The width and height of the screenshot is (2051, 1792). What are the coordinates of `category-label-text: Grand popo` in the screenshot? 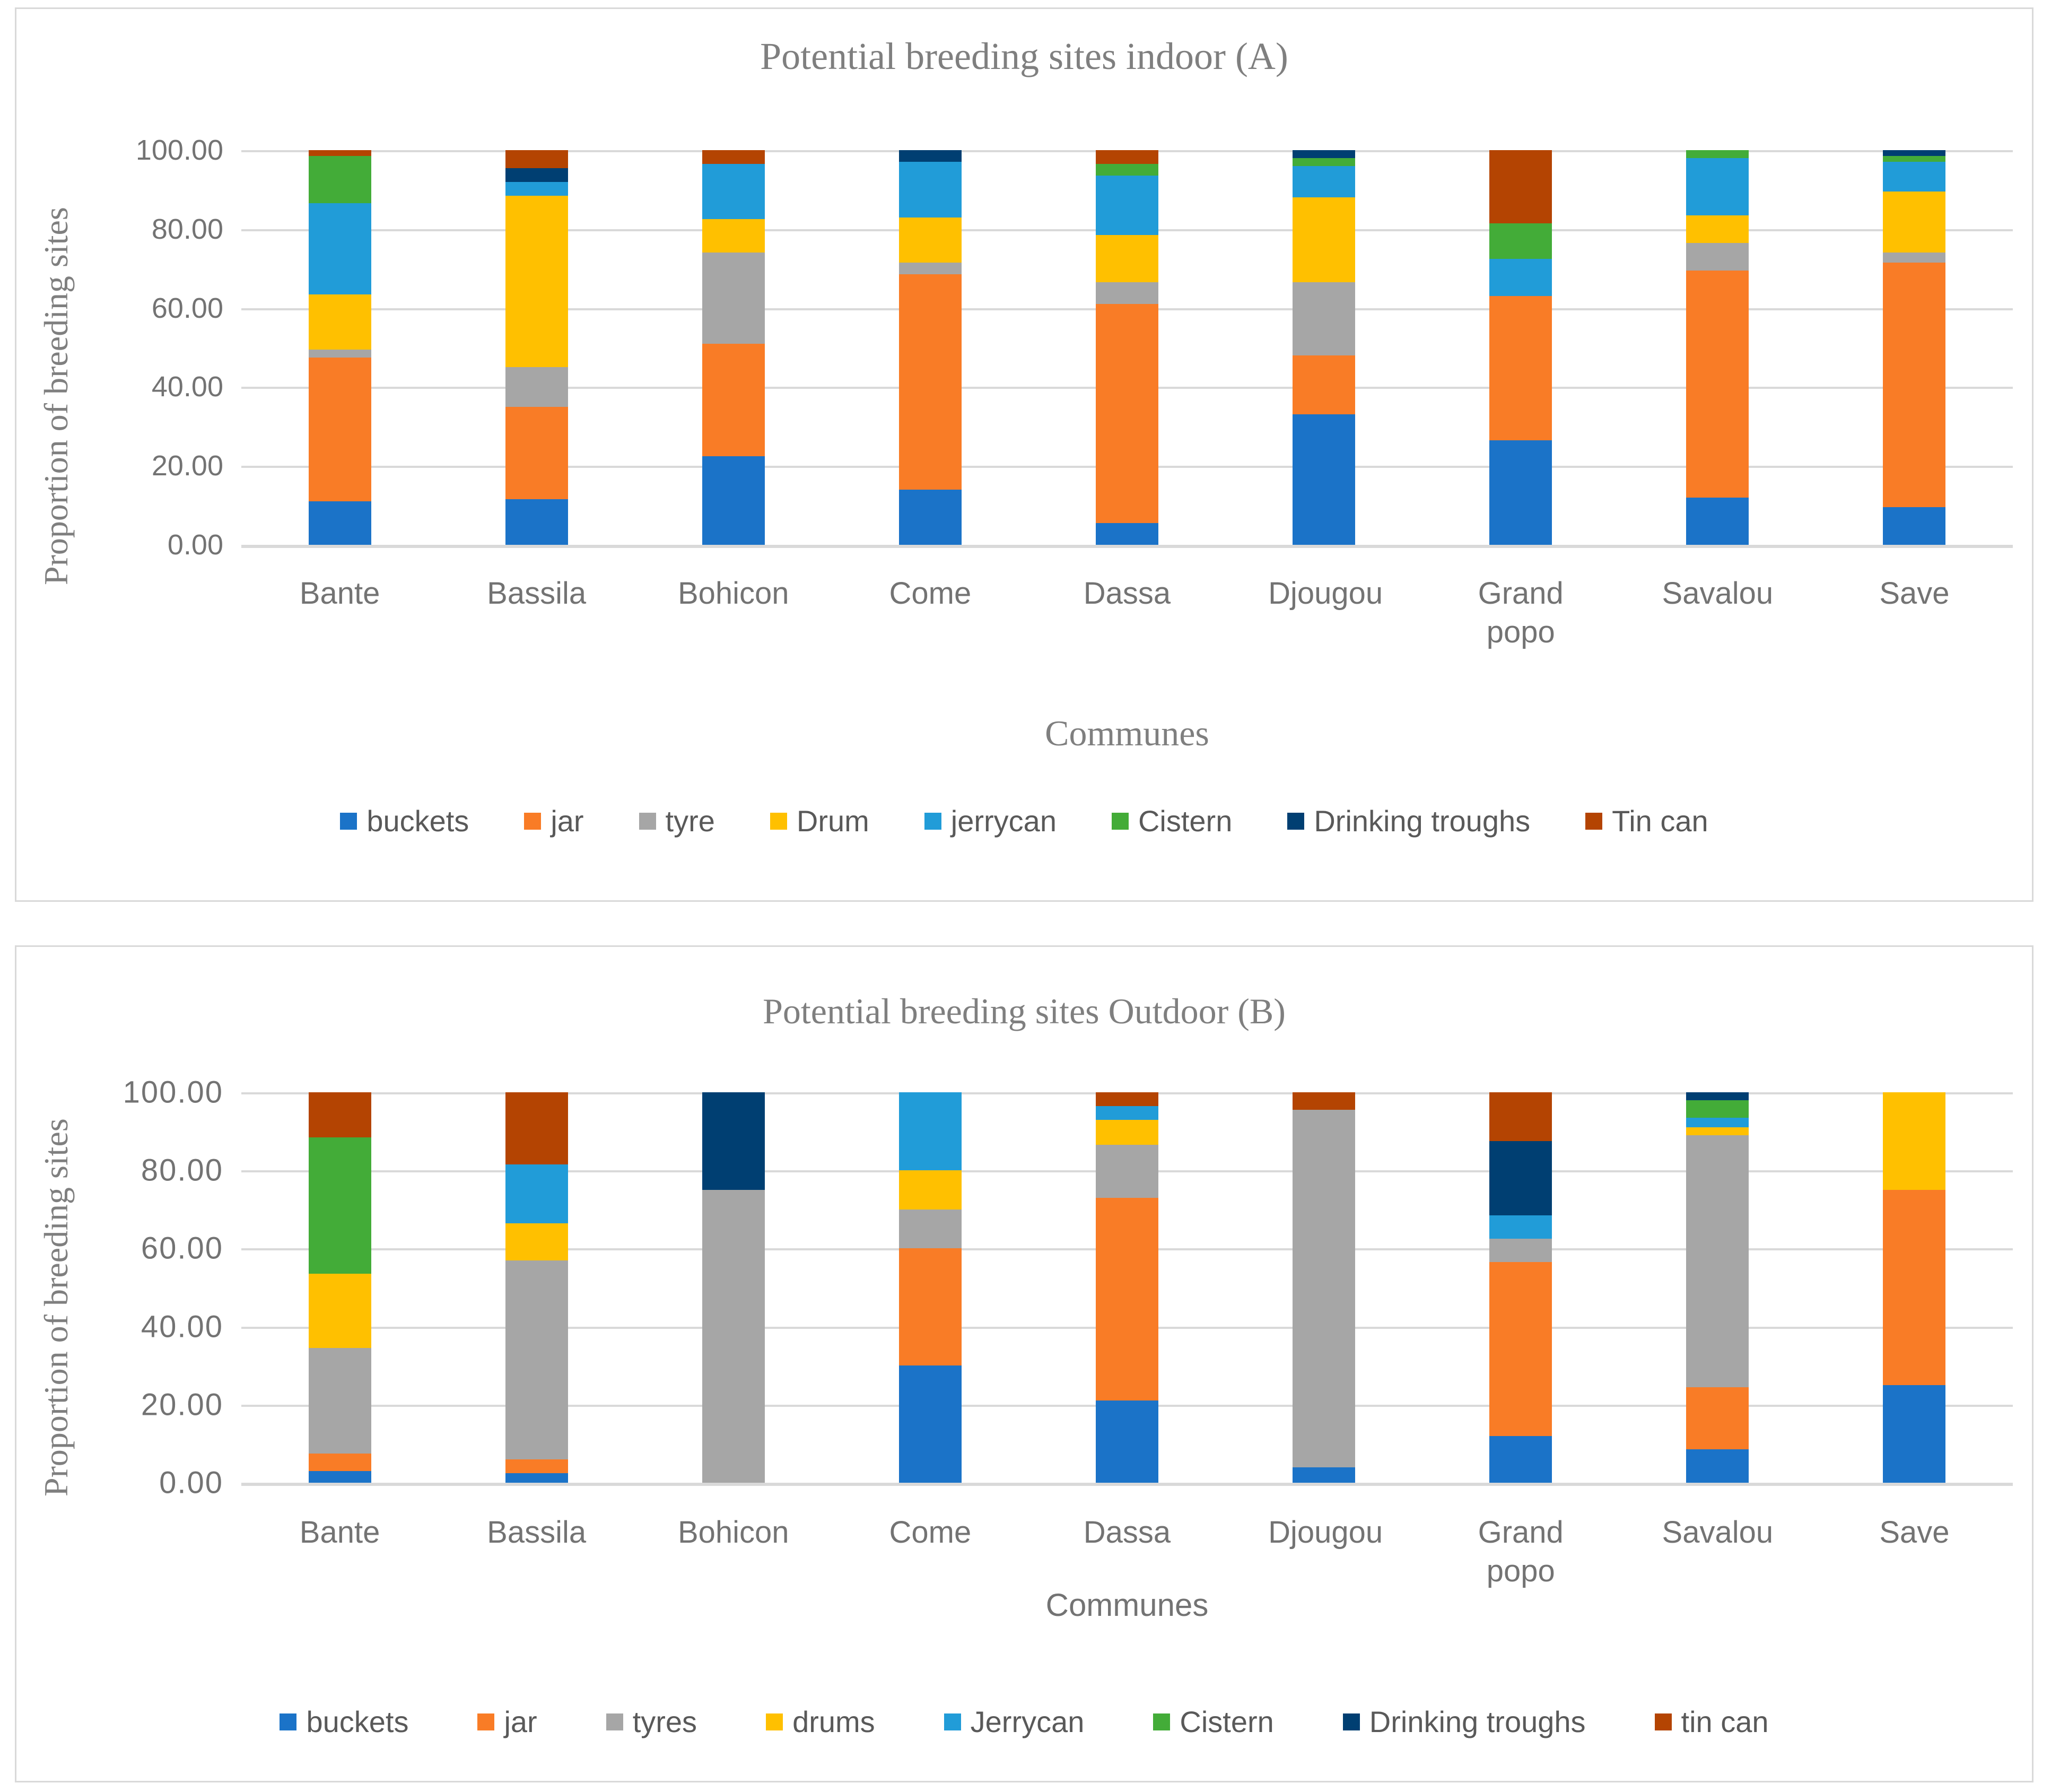 It's located at (1521, 612).